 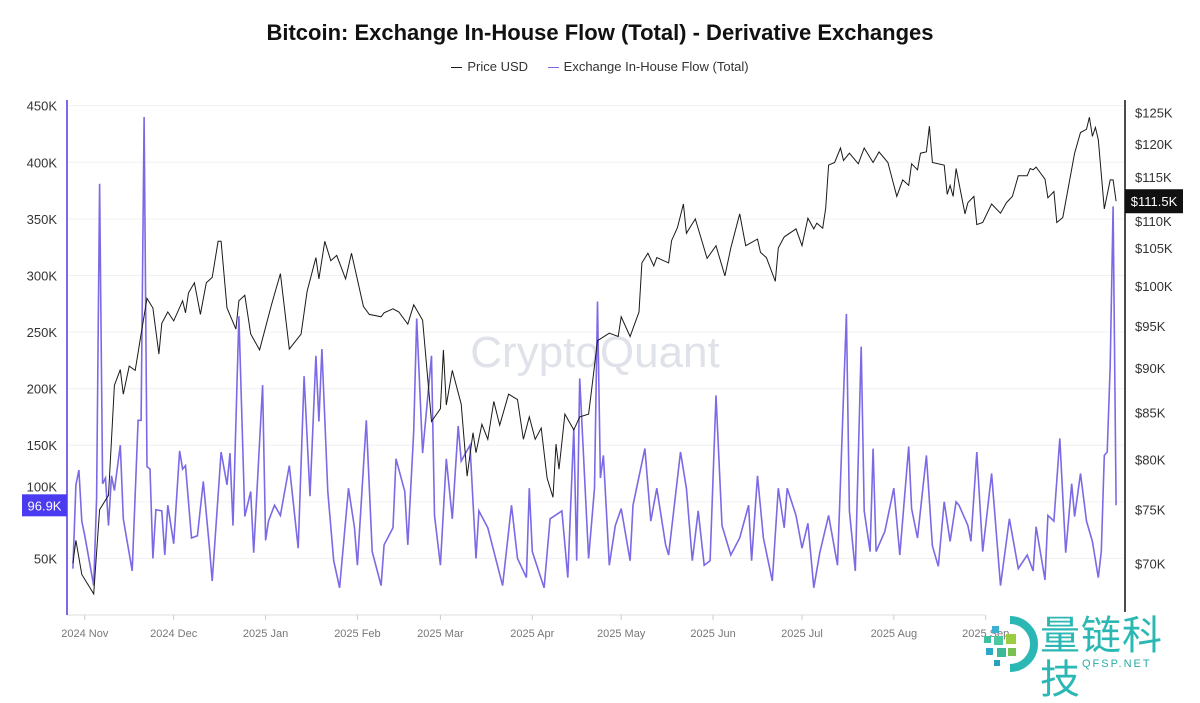 I want to click on y-right-tick-label: $80K, so click(x=1150, y=459).